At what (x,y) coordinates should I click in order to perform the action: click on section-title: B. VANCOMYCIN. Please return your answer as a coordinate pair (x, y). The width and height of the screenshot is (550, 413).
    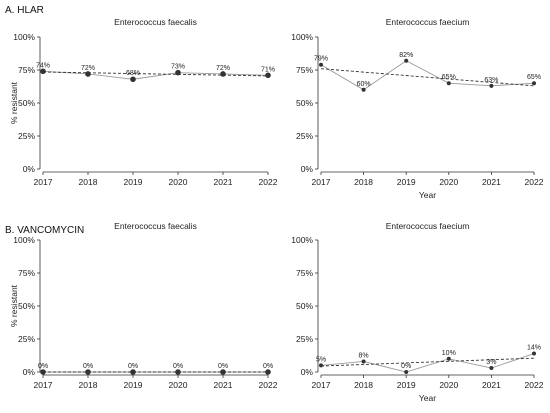
    Looking at the image, I should click on (44, 230).